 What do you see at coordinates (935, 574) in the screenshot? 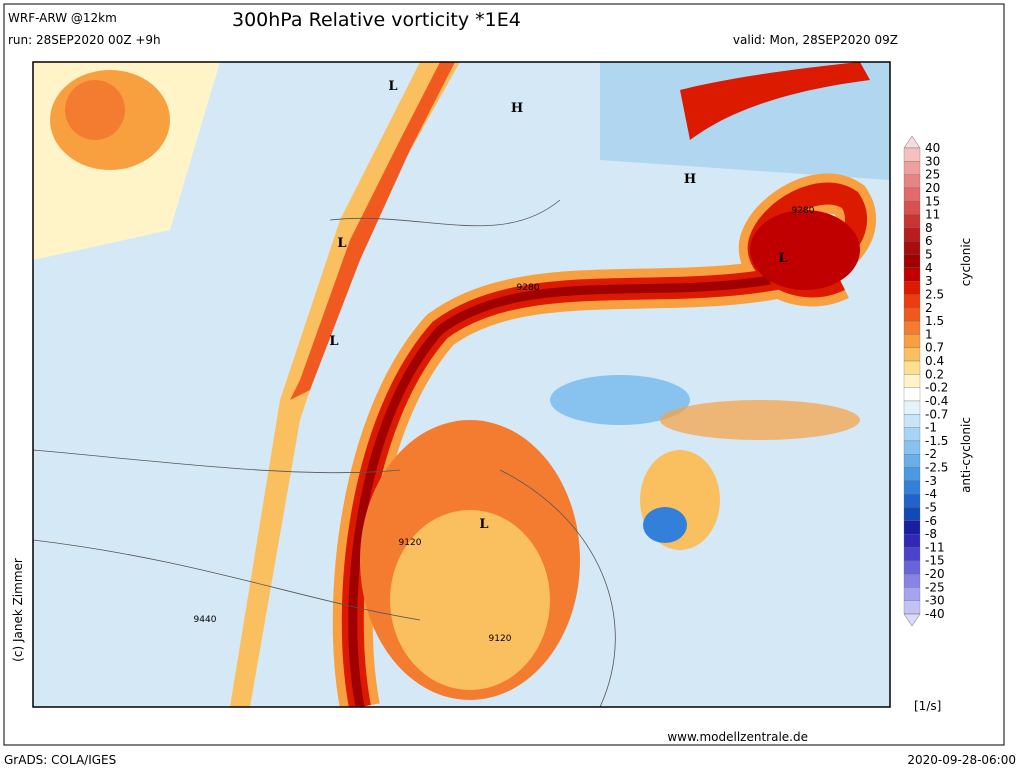
I see `colorbar-label: -20` at bounding box center [935, 574].